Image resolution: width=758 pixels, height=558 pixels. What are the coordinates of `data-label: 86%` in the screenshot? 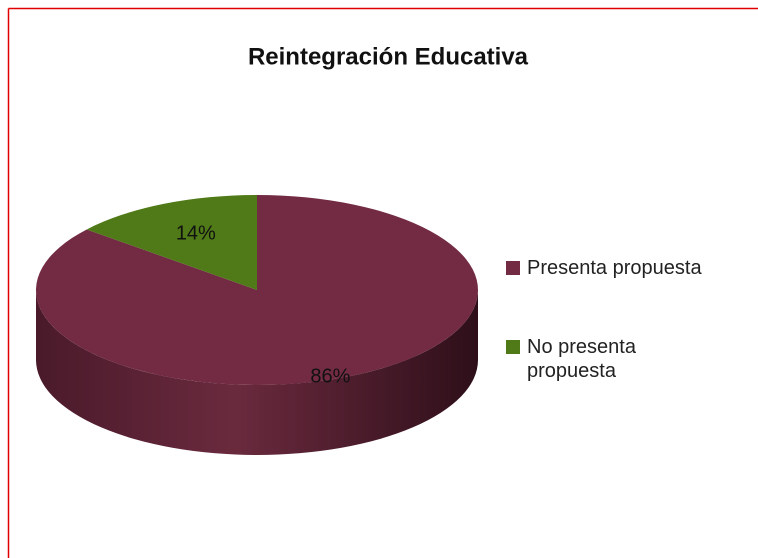 It's located at (330, 376).